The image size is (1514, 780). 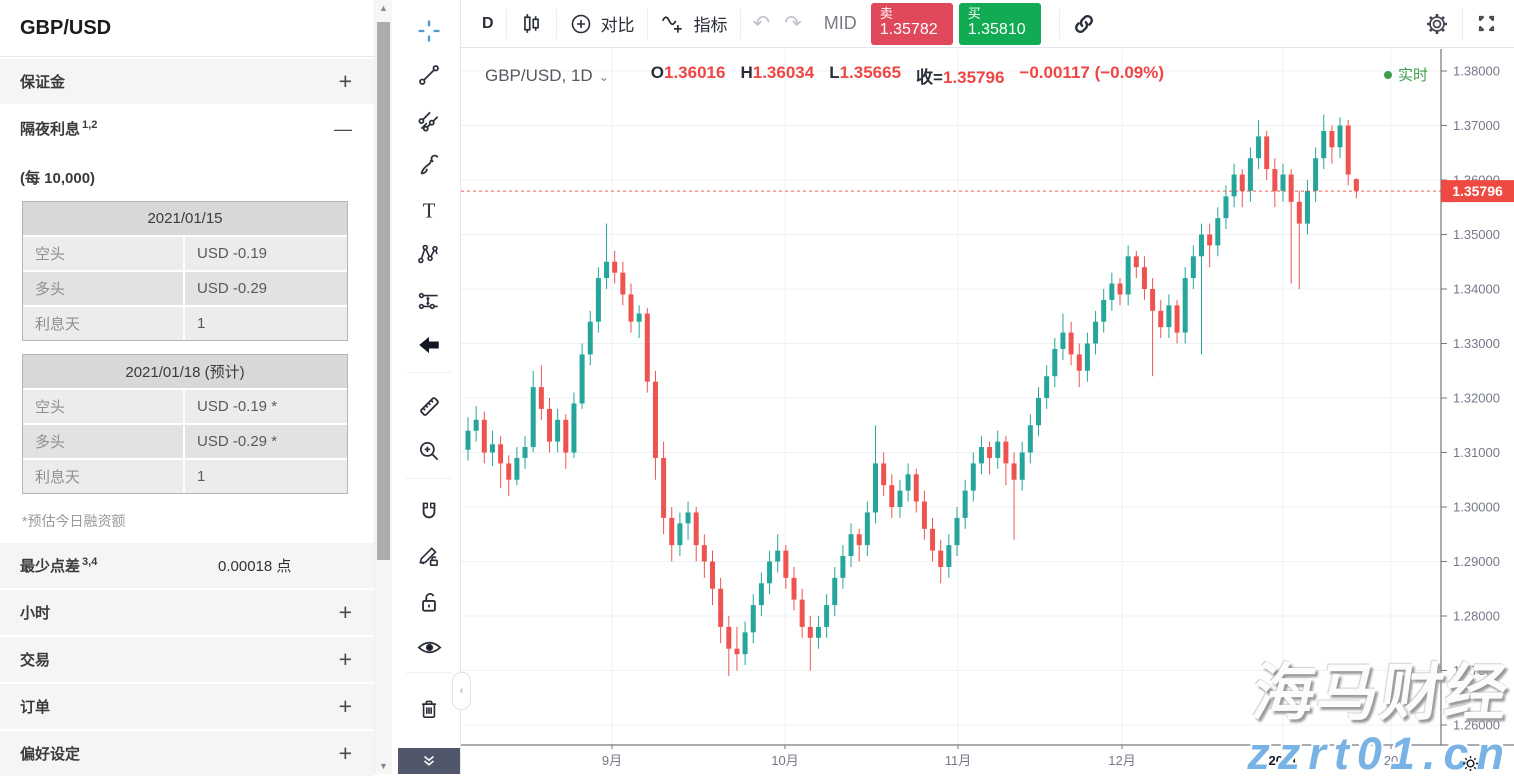 I want to click on legend-high: H1.36034, so click(x=777, y=72).